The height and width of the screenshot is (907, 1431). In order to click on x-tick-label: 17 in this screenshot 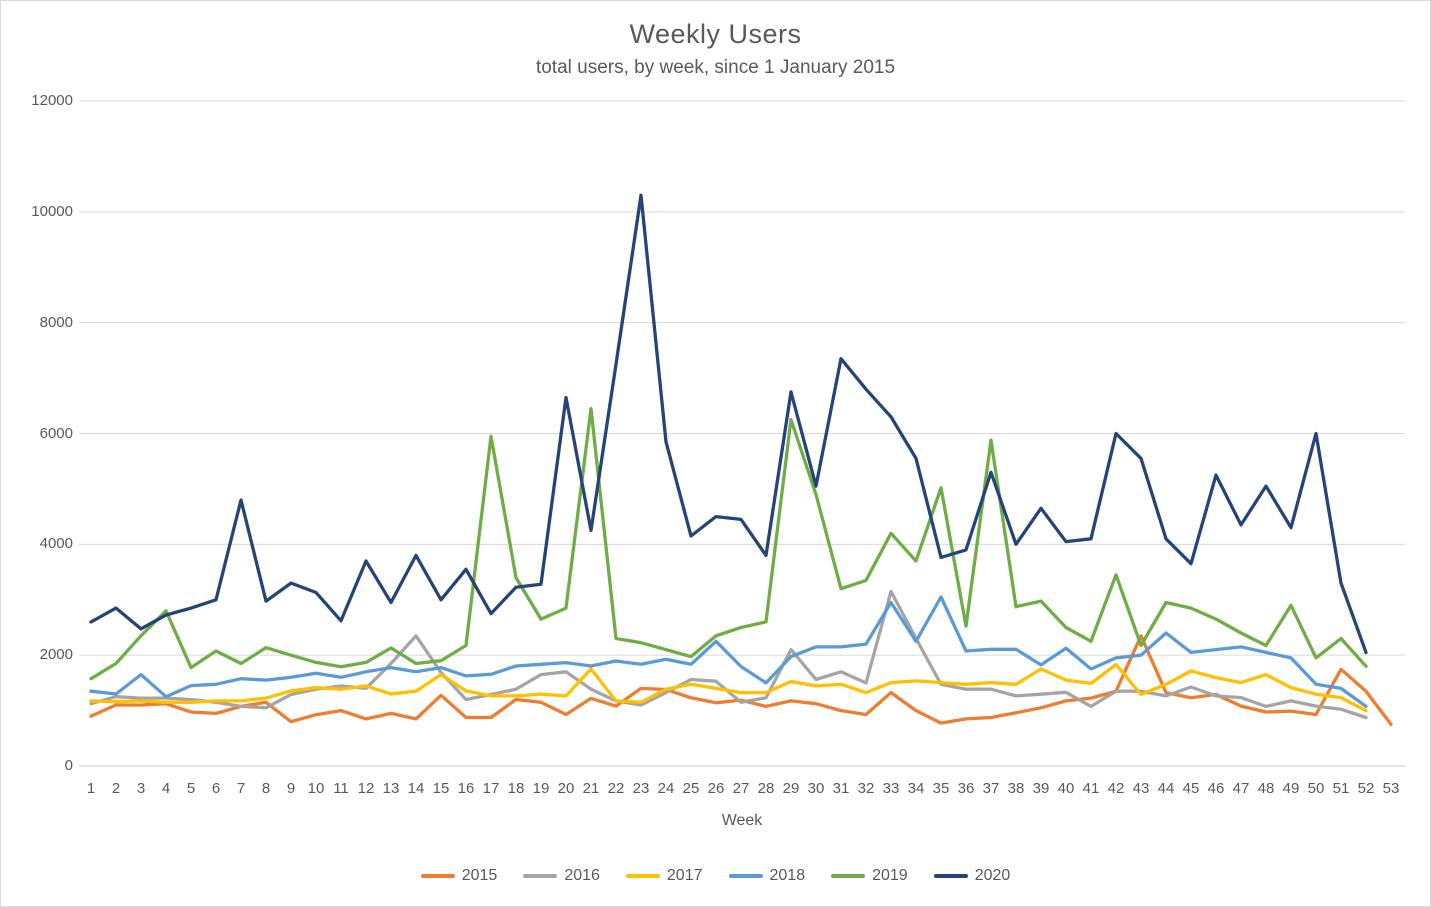, I will do `click(491, 788)`.